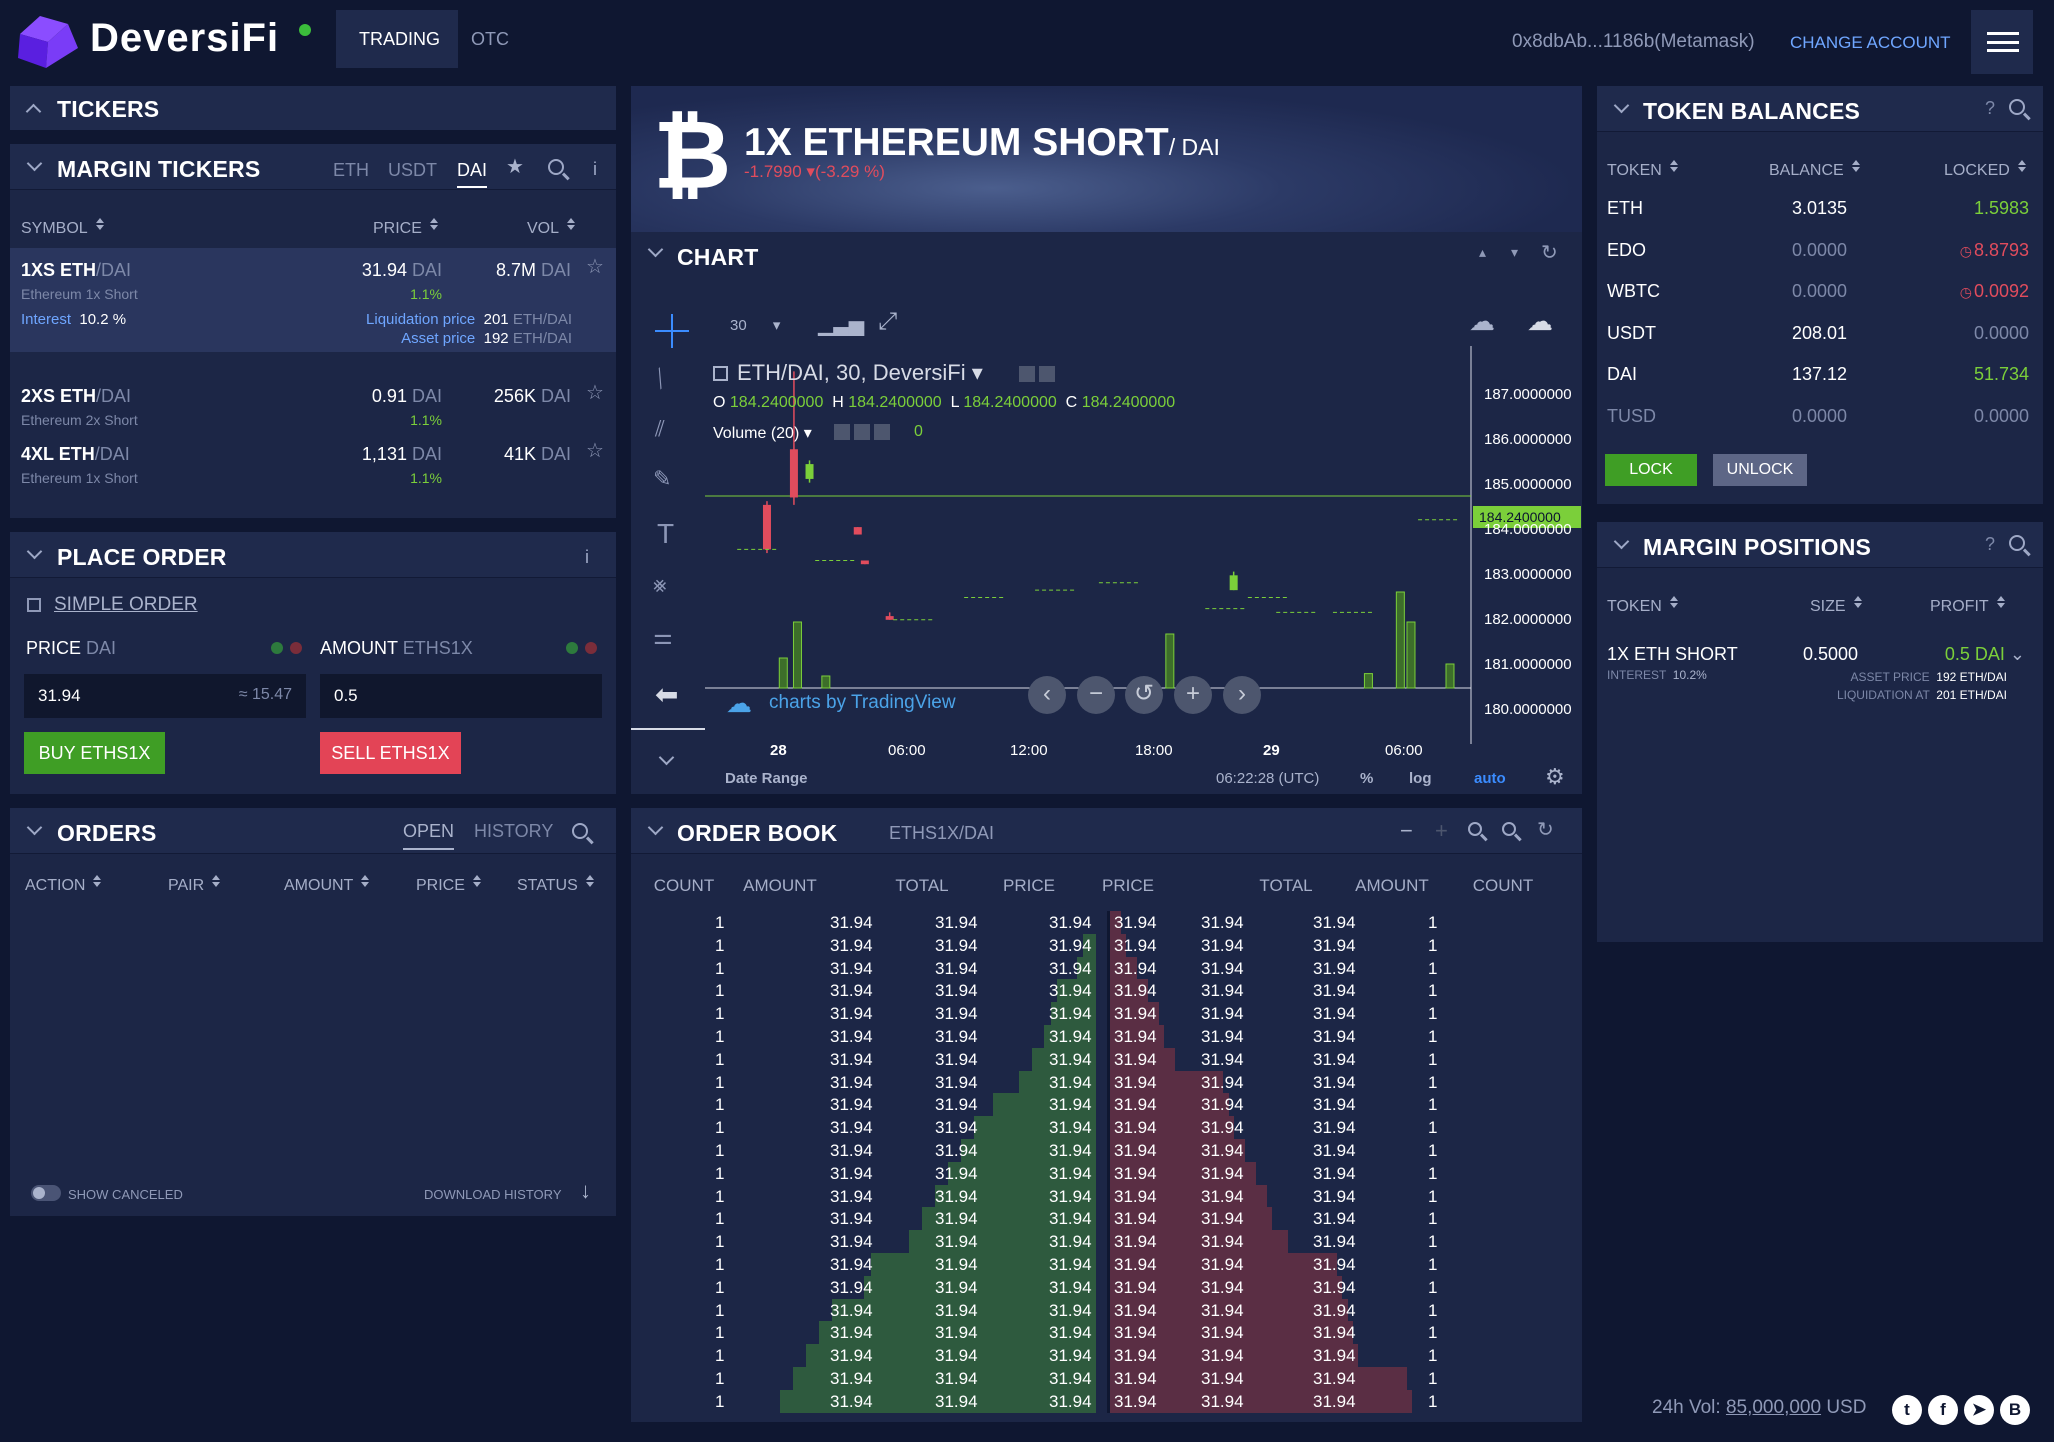  I want to click on blog-icon: B, so click(2015, 1410).